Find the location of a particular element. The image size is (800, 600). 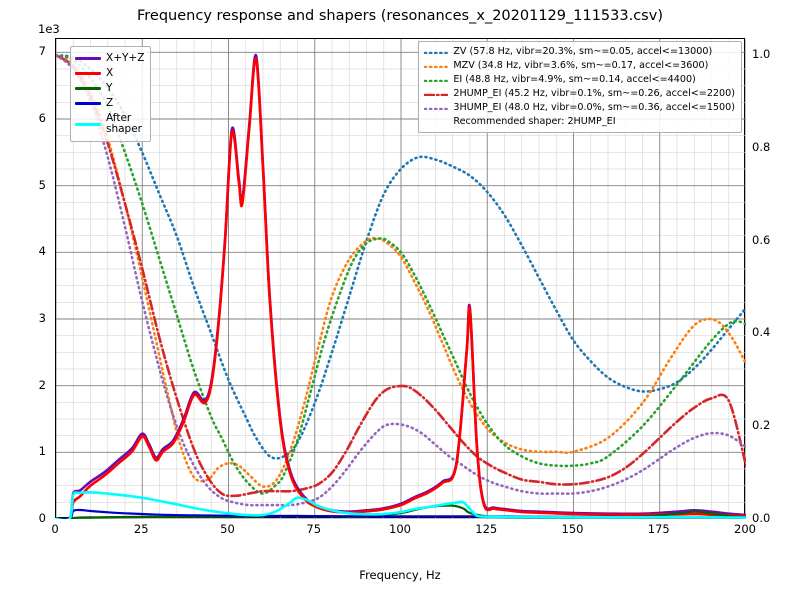

y-tick-label-left: 0 is located at coordinates (42, 518).